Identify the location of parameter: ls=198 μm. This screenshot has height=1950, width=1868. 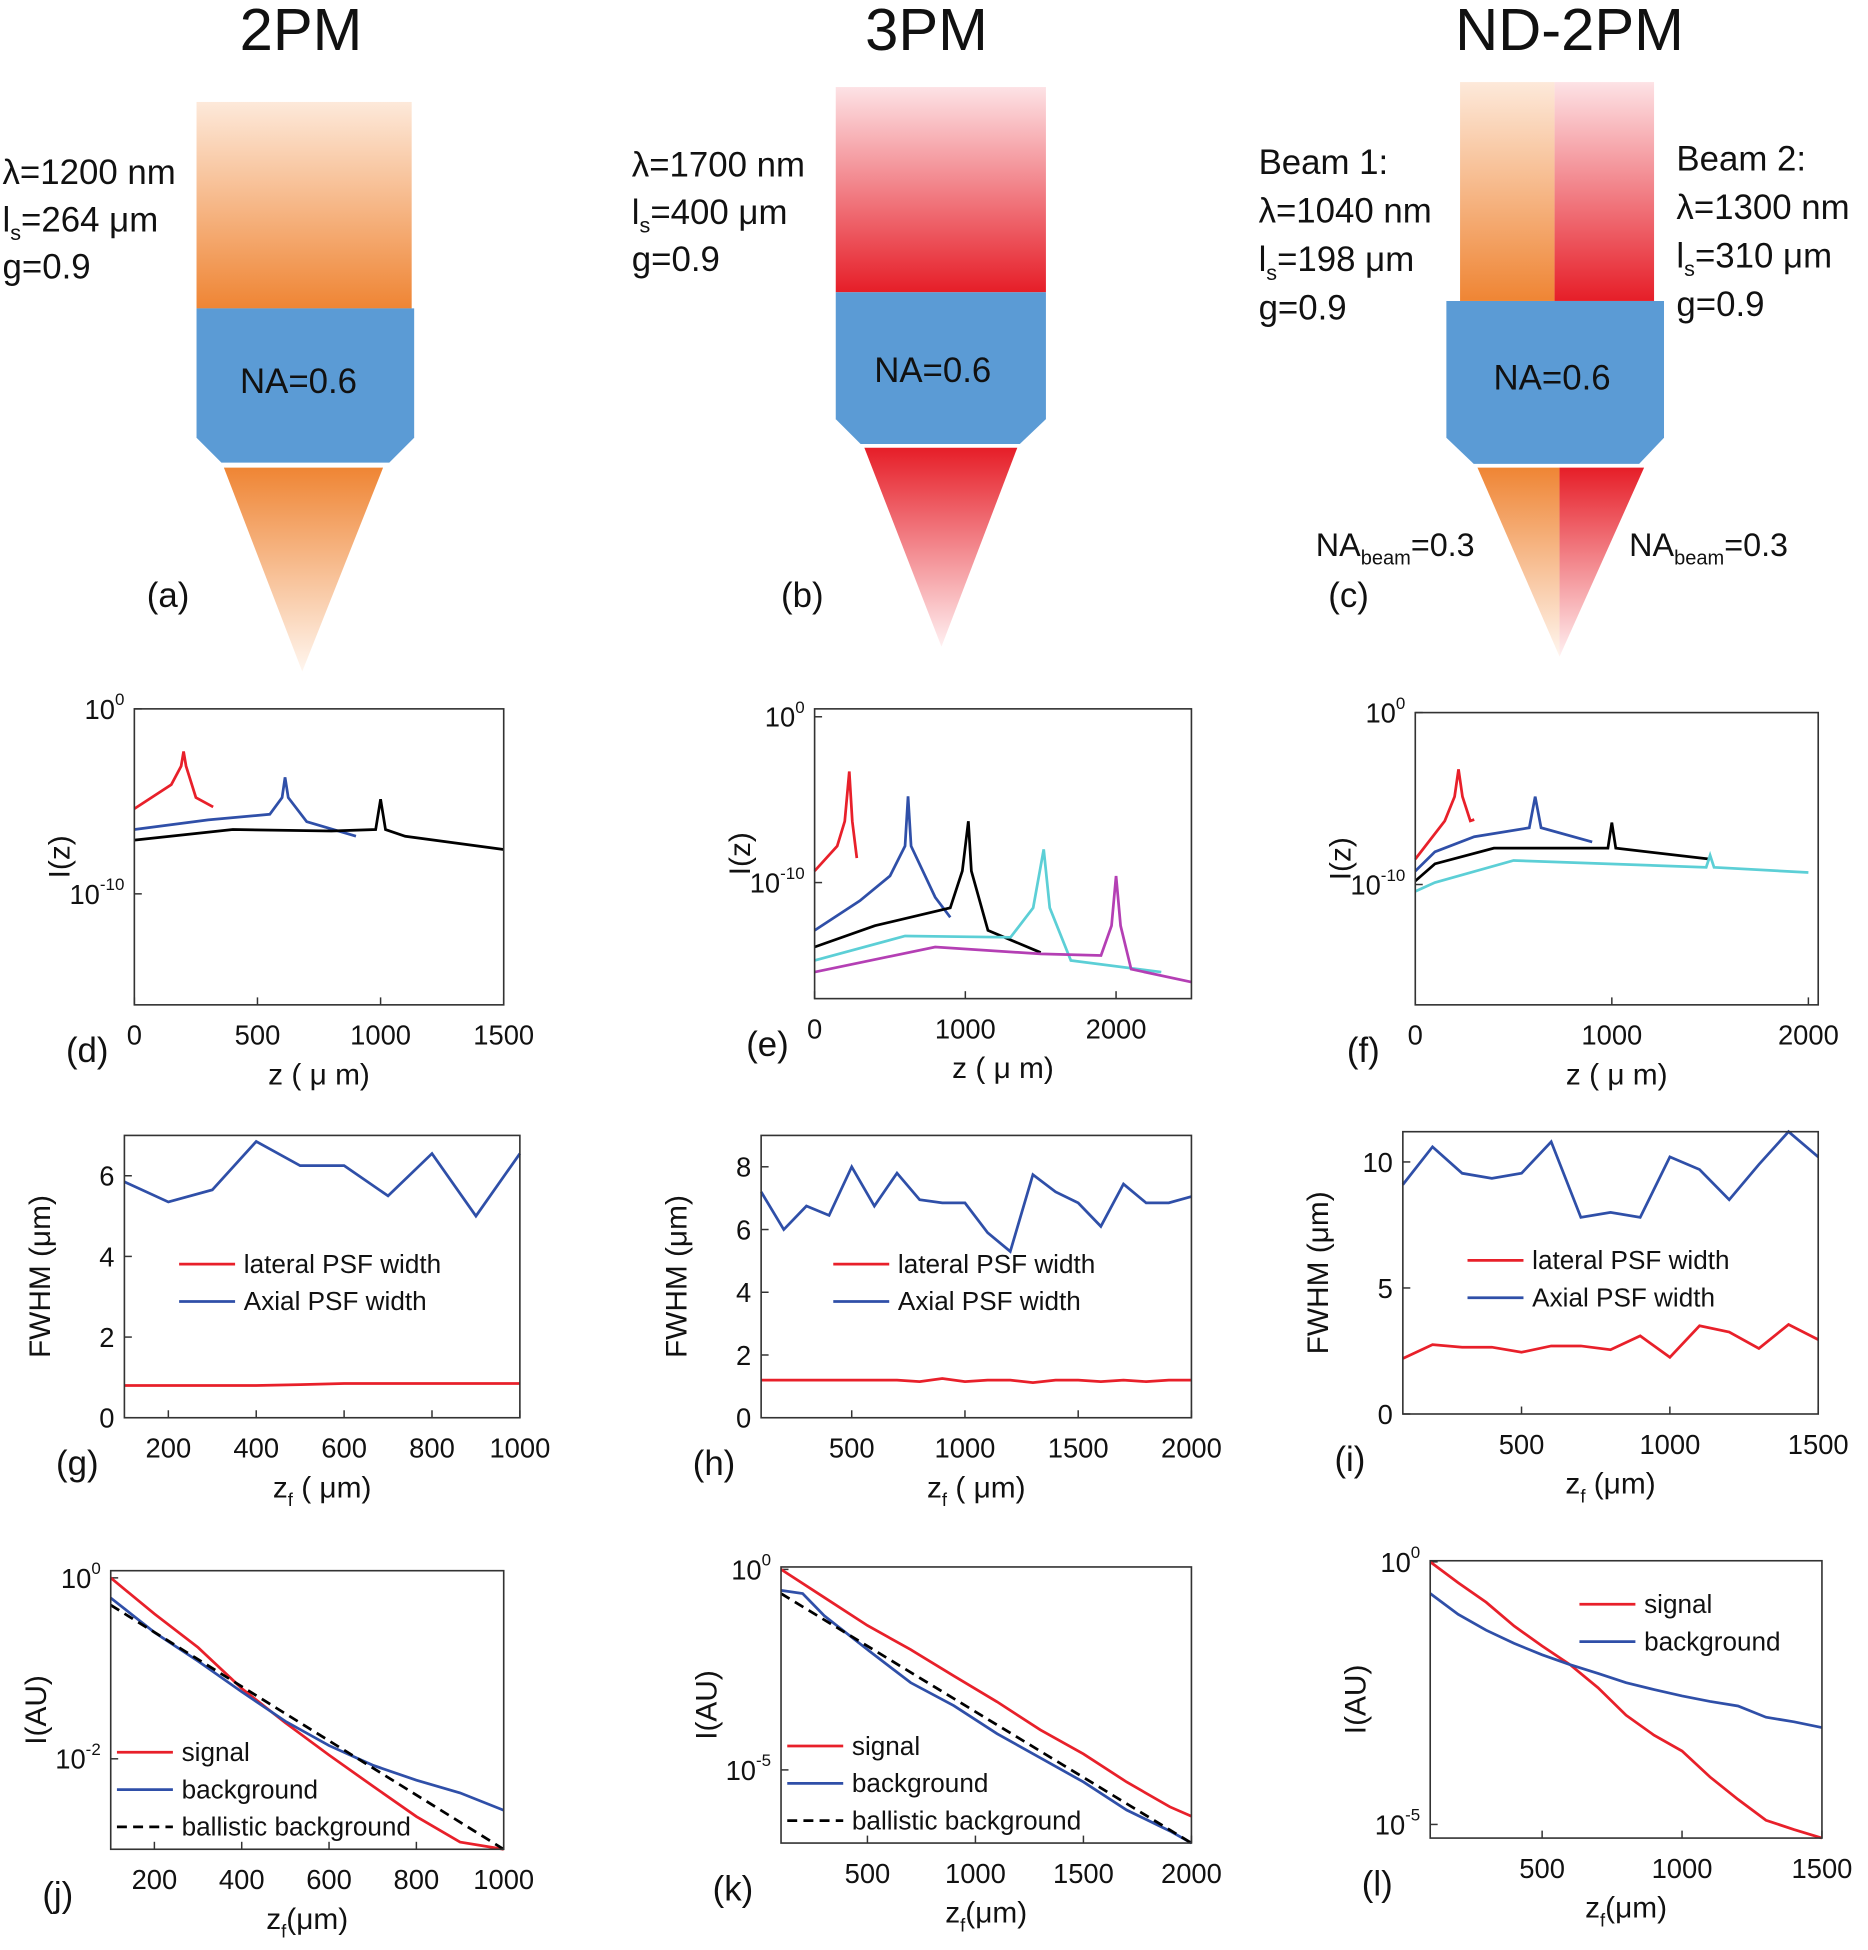
(1337, 262).